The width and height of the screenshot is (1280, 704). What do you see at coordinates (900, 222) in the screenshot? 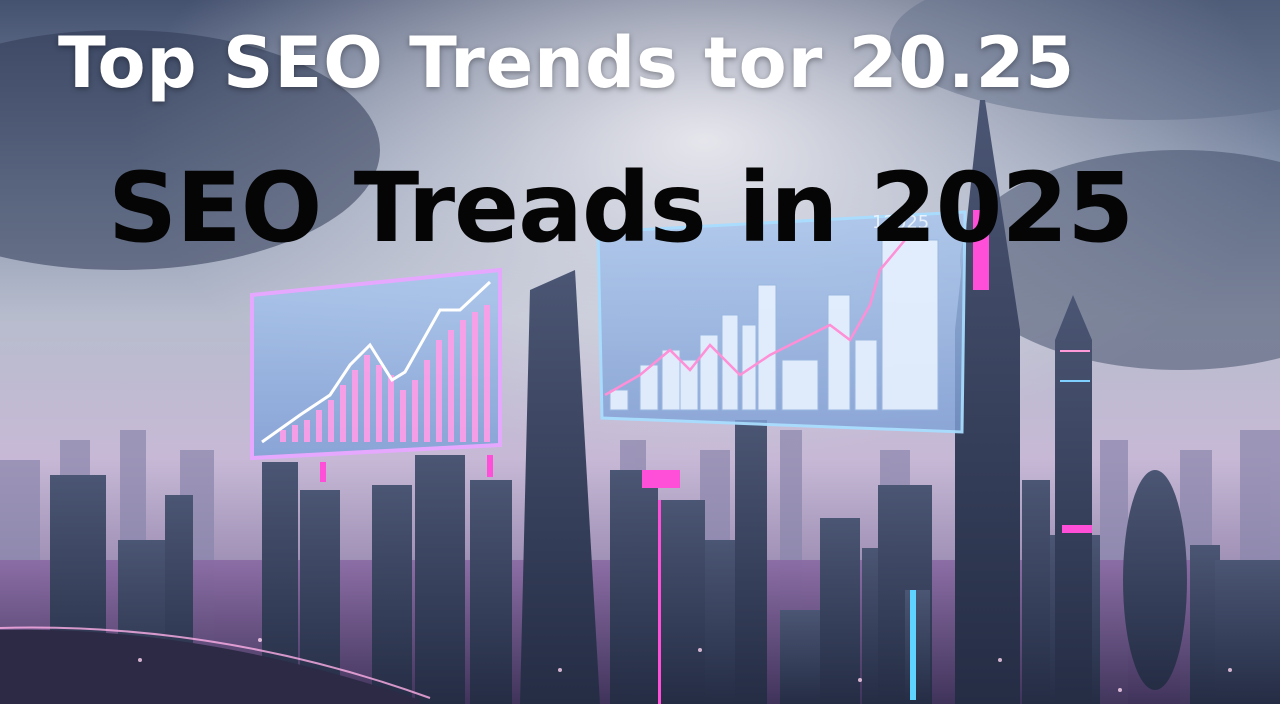
I see `screen-label: 12025` at bounding box center [900, 222].